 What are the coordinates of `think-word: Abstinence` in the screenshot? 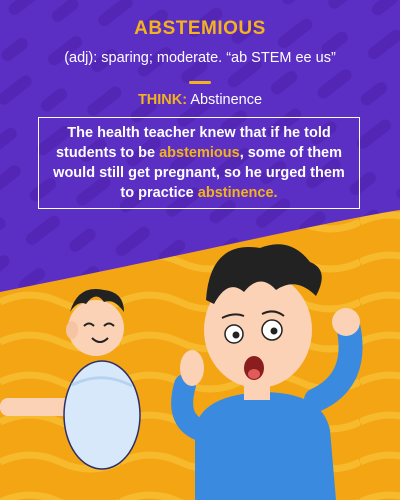 It's located at (226, 100).